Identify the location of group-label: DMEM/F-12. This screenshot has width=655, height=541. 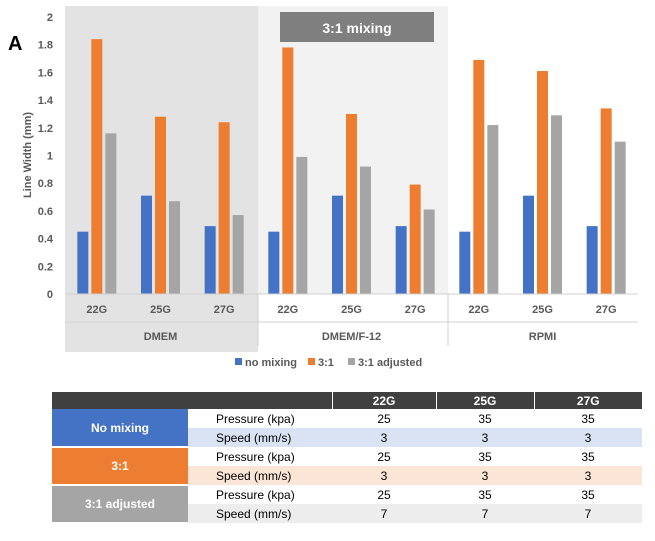
(351, 337).